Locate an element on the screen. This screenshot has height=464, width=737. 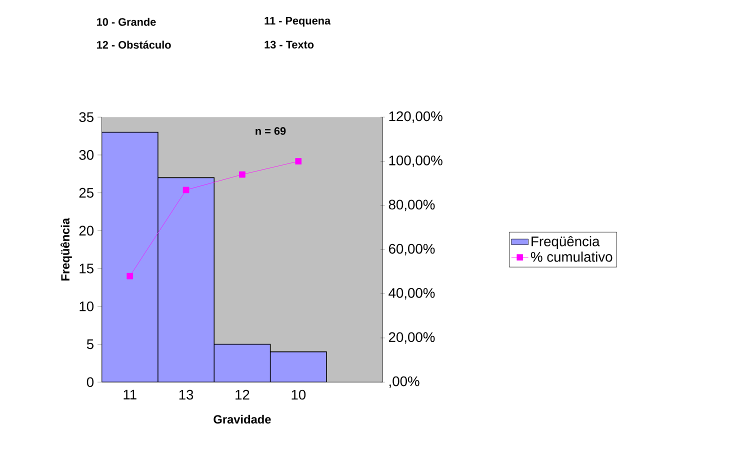
x-tick-label: 11 is located at coordinates (130, 395).